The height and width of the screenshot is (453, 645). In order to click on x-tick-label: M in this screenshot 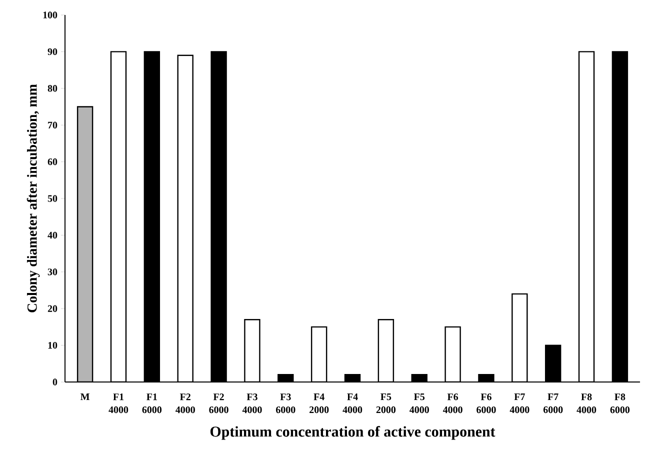, I will do `click(85, 397)`.